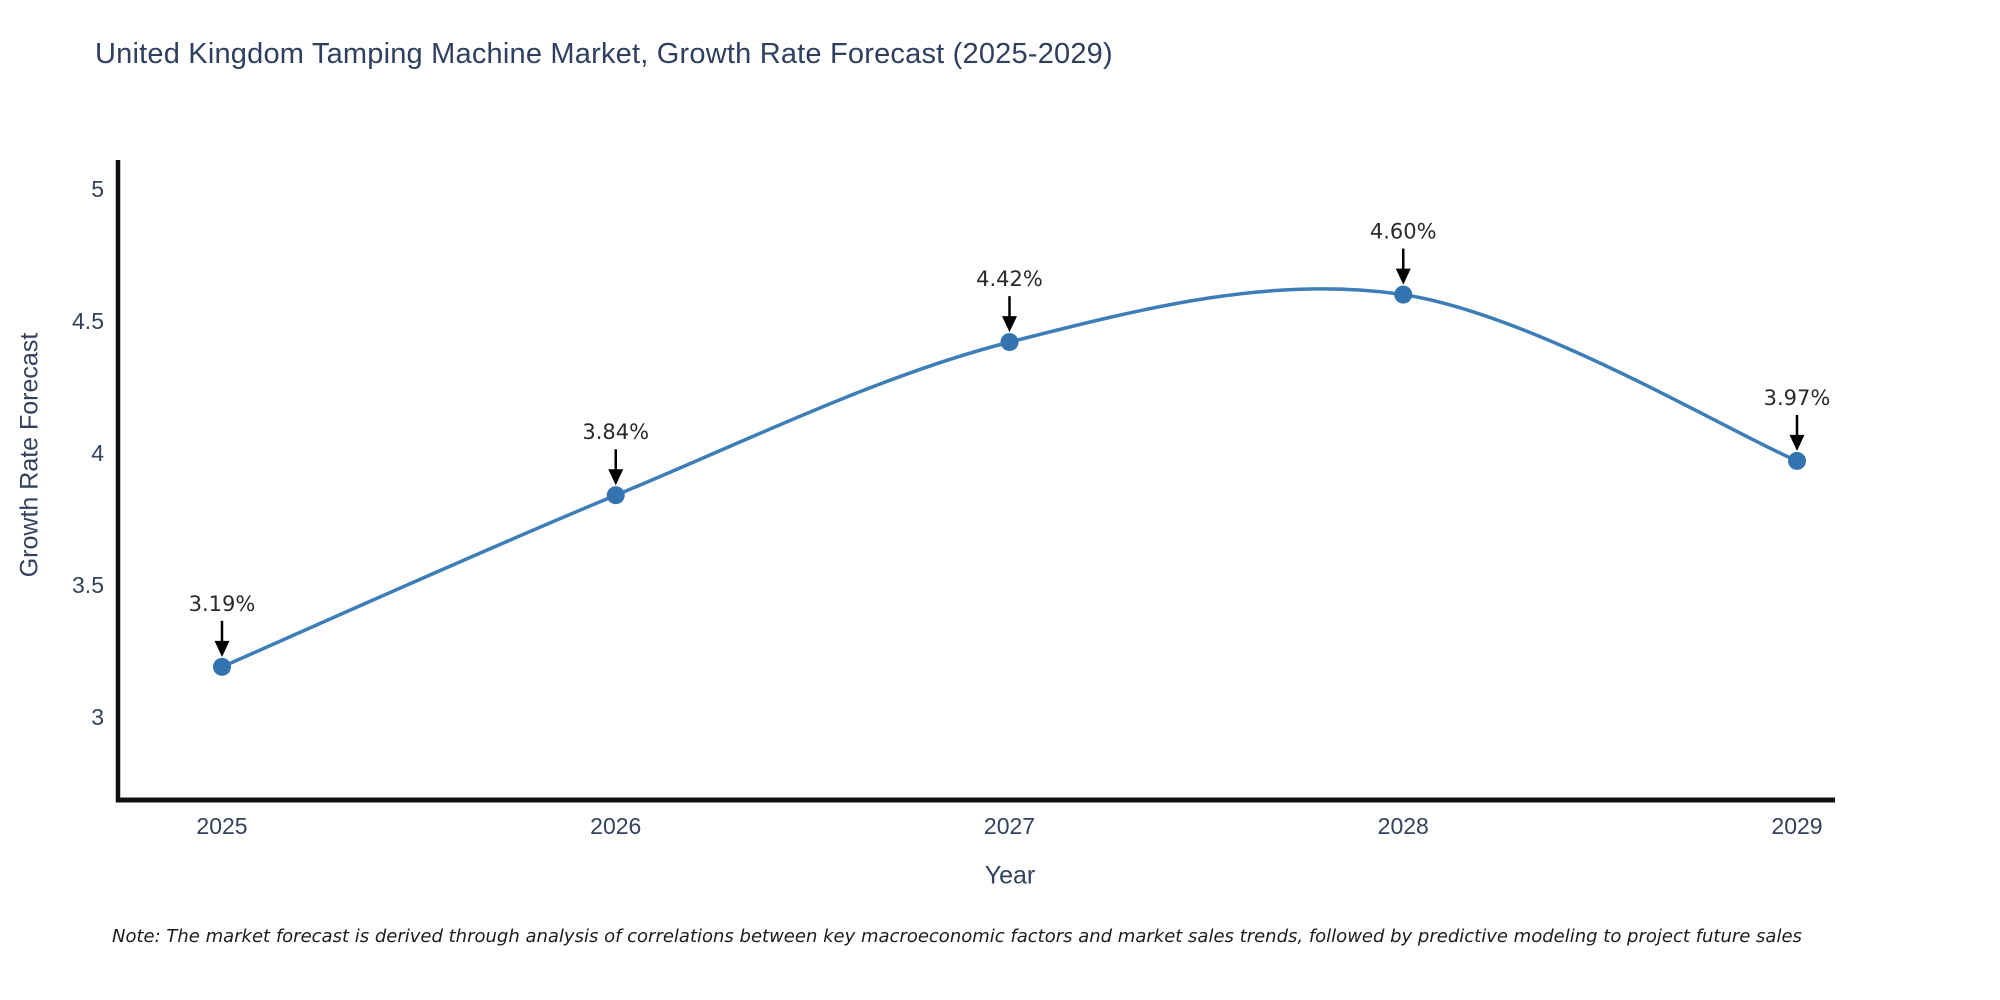 The width and height of the screenshot is (2000, 1000). What do you see at coordinates (1009, 342) in the screenshot?
I see `data-point-2027` at bounding box center [1009, 342].